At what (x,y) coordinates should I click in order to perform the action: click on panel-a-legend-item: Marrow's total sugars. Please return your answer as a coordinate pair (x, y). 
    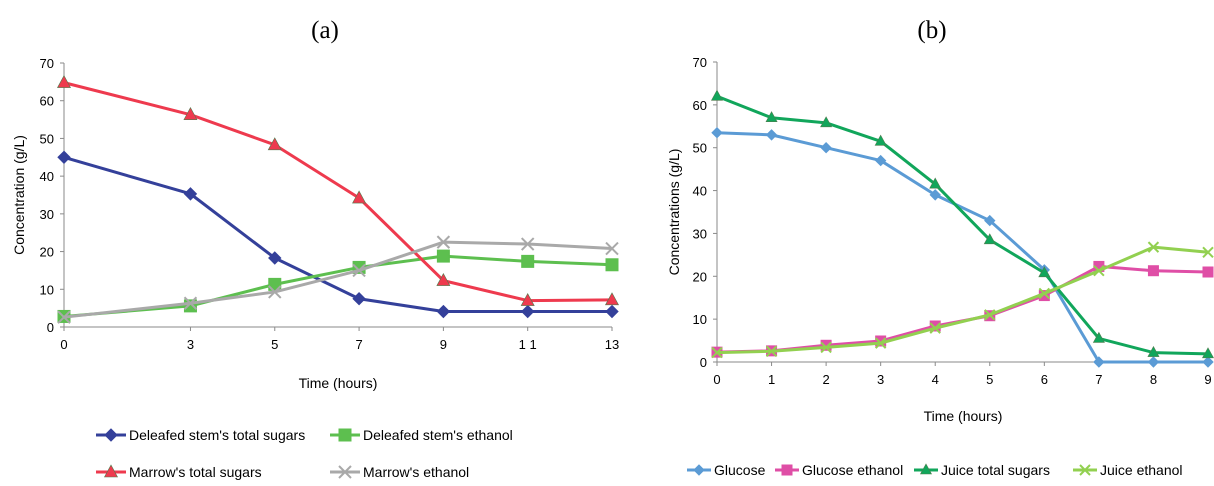
    Looking at the image, I should click on (179, 472).